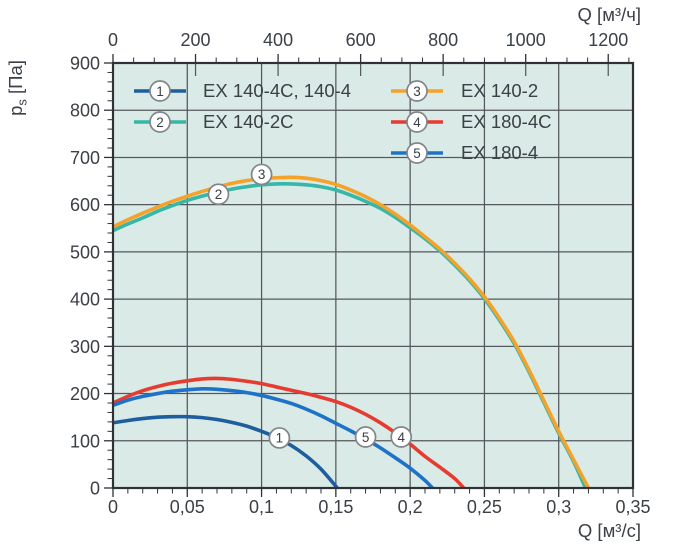  I want to click on curve-marker-1-circle, so click(279, 438).